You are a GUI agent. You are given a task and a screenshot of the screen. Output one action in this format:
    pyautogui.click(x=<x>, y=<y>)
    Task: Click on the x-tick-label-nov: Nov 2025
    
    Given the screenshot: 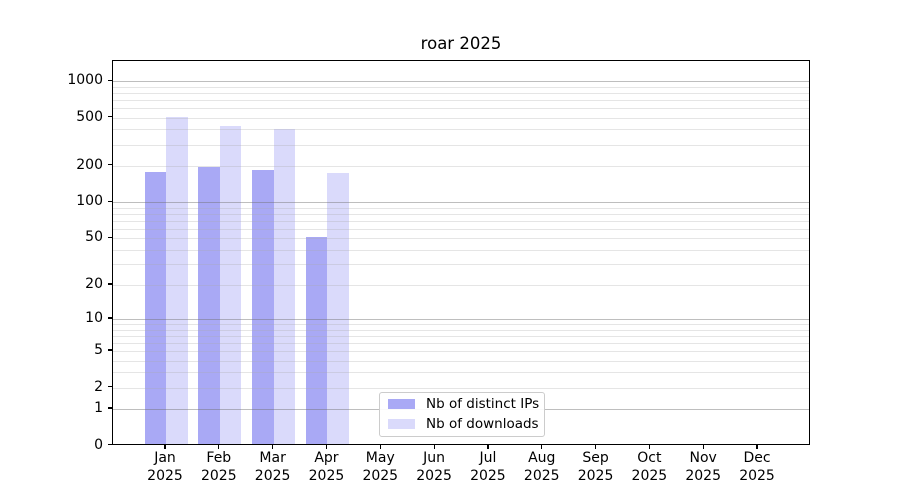 What is the action you would take?
    pyautogui.click(x=703, y=467)
    